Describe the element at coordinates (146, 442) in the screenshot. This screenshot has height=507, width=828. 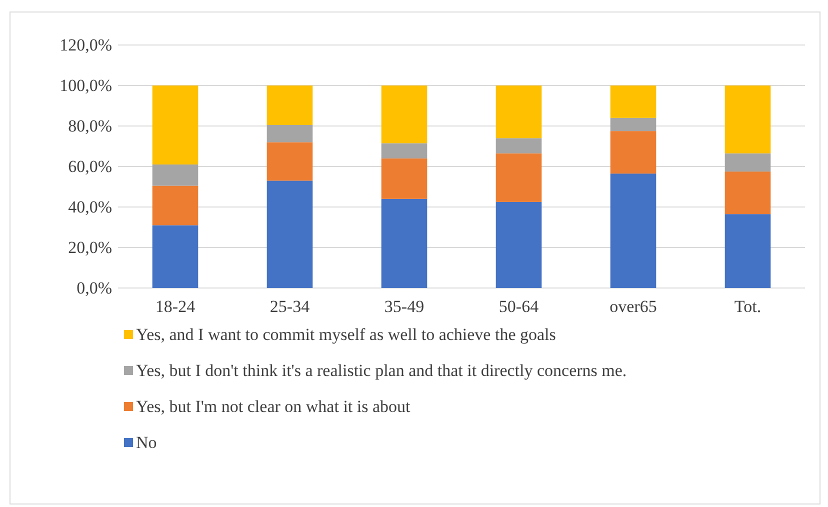
I see `legend-label: No` at that location.